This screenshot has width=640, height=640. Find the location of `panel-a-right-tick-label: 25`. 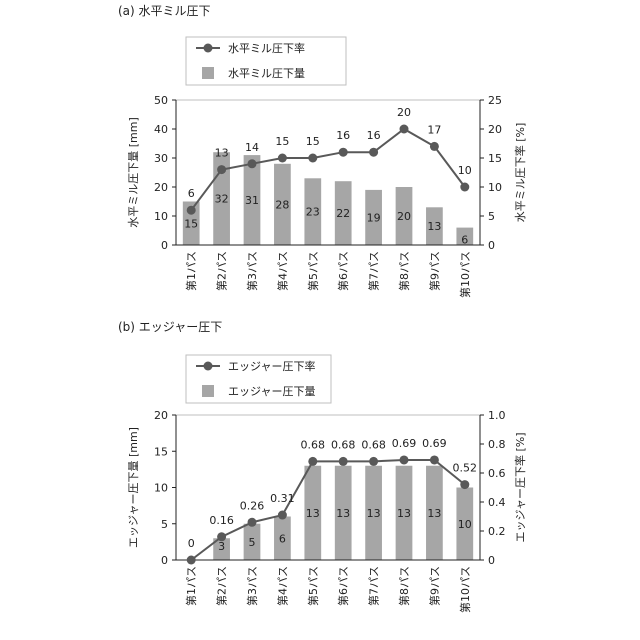

panel-a-right-tick-label: 25 is located at coordinates (495, 100).